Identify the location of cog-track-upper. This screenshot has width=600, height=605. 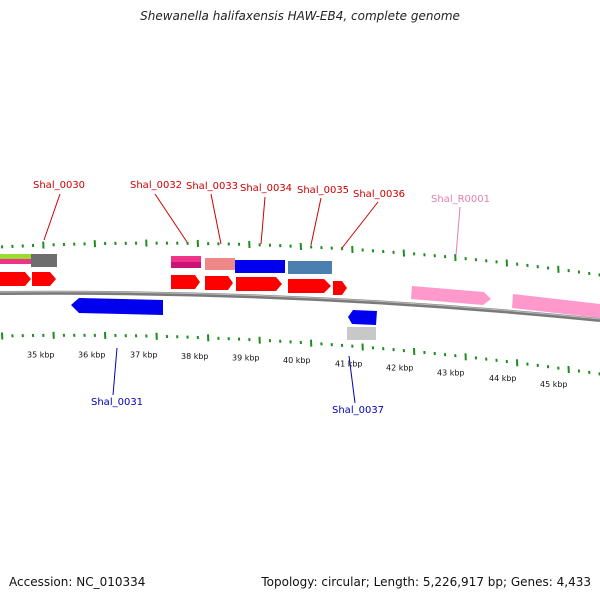
(166, 264).